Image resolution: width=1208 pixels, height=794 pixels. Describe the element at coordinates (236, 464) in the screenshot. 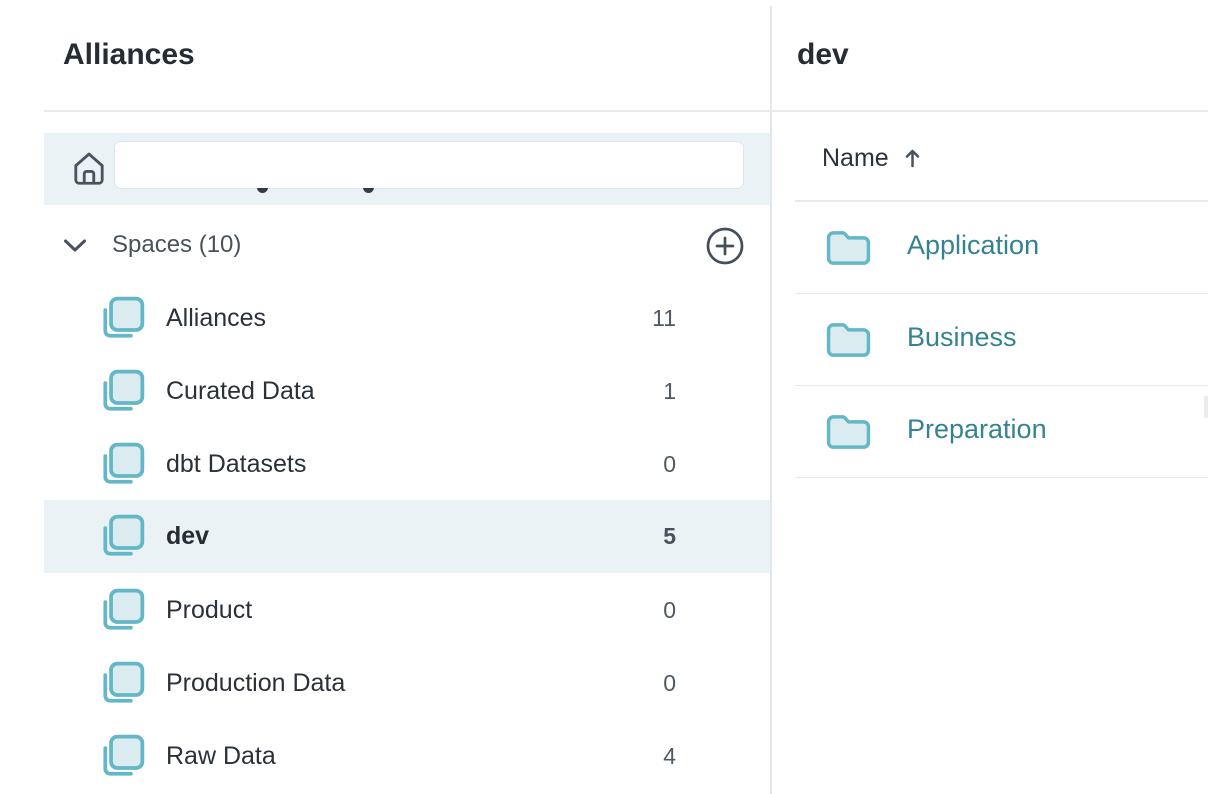

I see `space-label: dbt Datasets` at that location.